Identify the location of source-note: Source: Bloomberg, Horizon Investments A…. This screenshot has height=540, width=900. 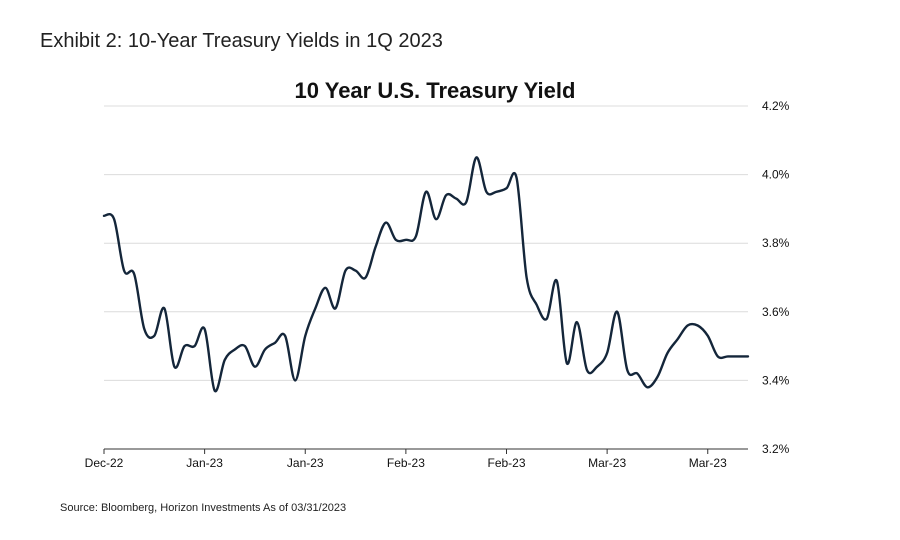
(203, 508).